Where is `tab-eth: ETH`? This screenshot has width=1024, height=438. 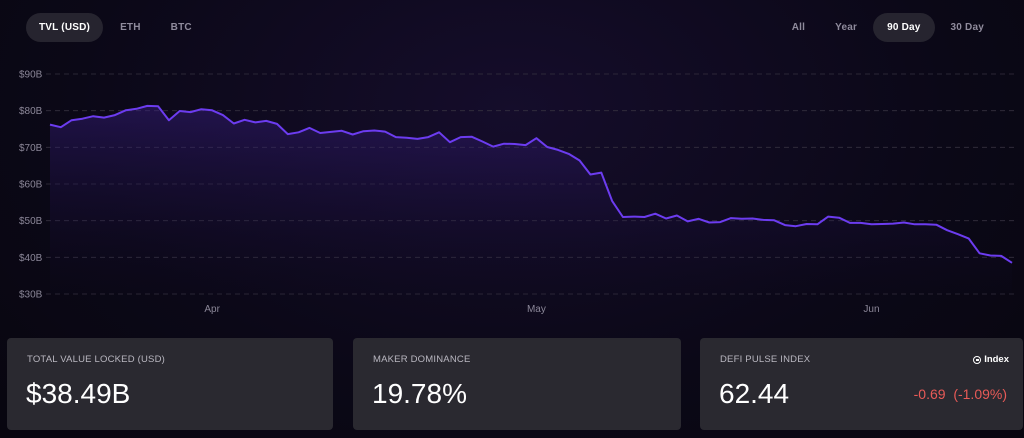
tab-eth: ETH is located at coordinates (130, 27).